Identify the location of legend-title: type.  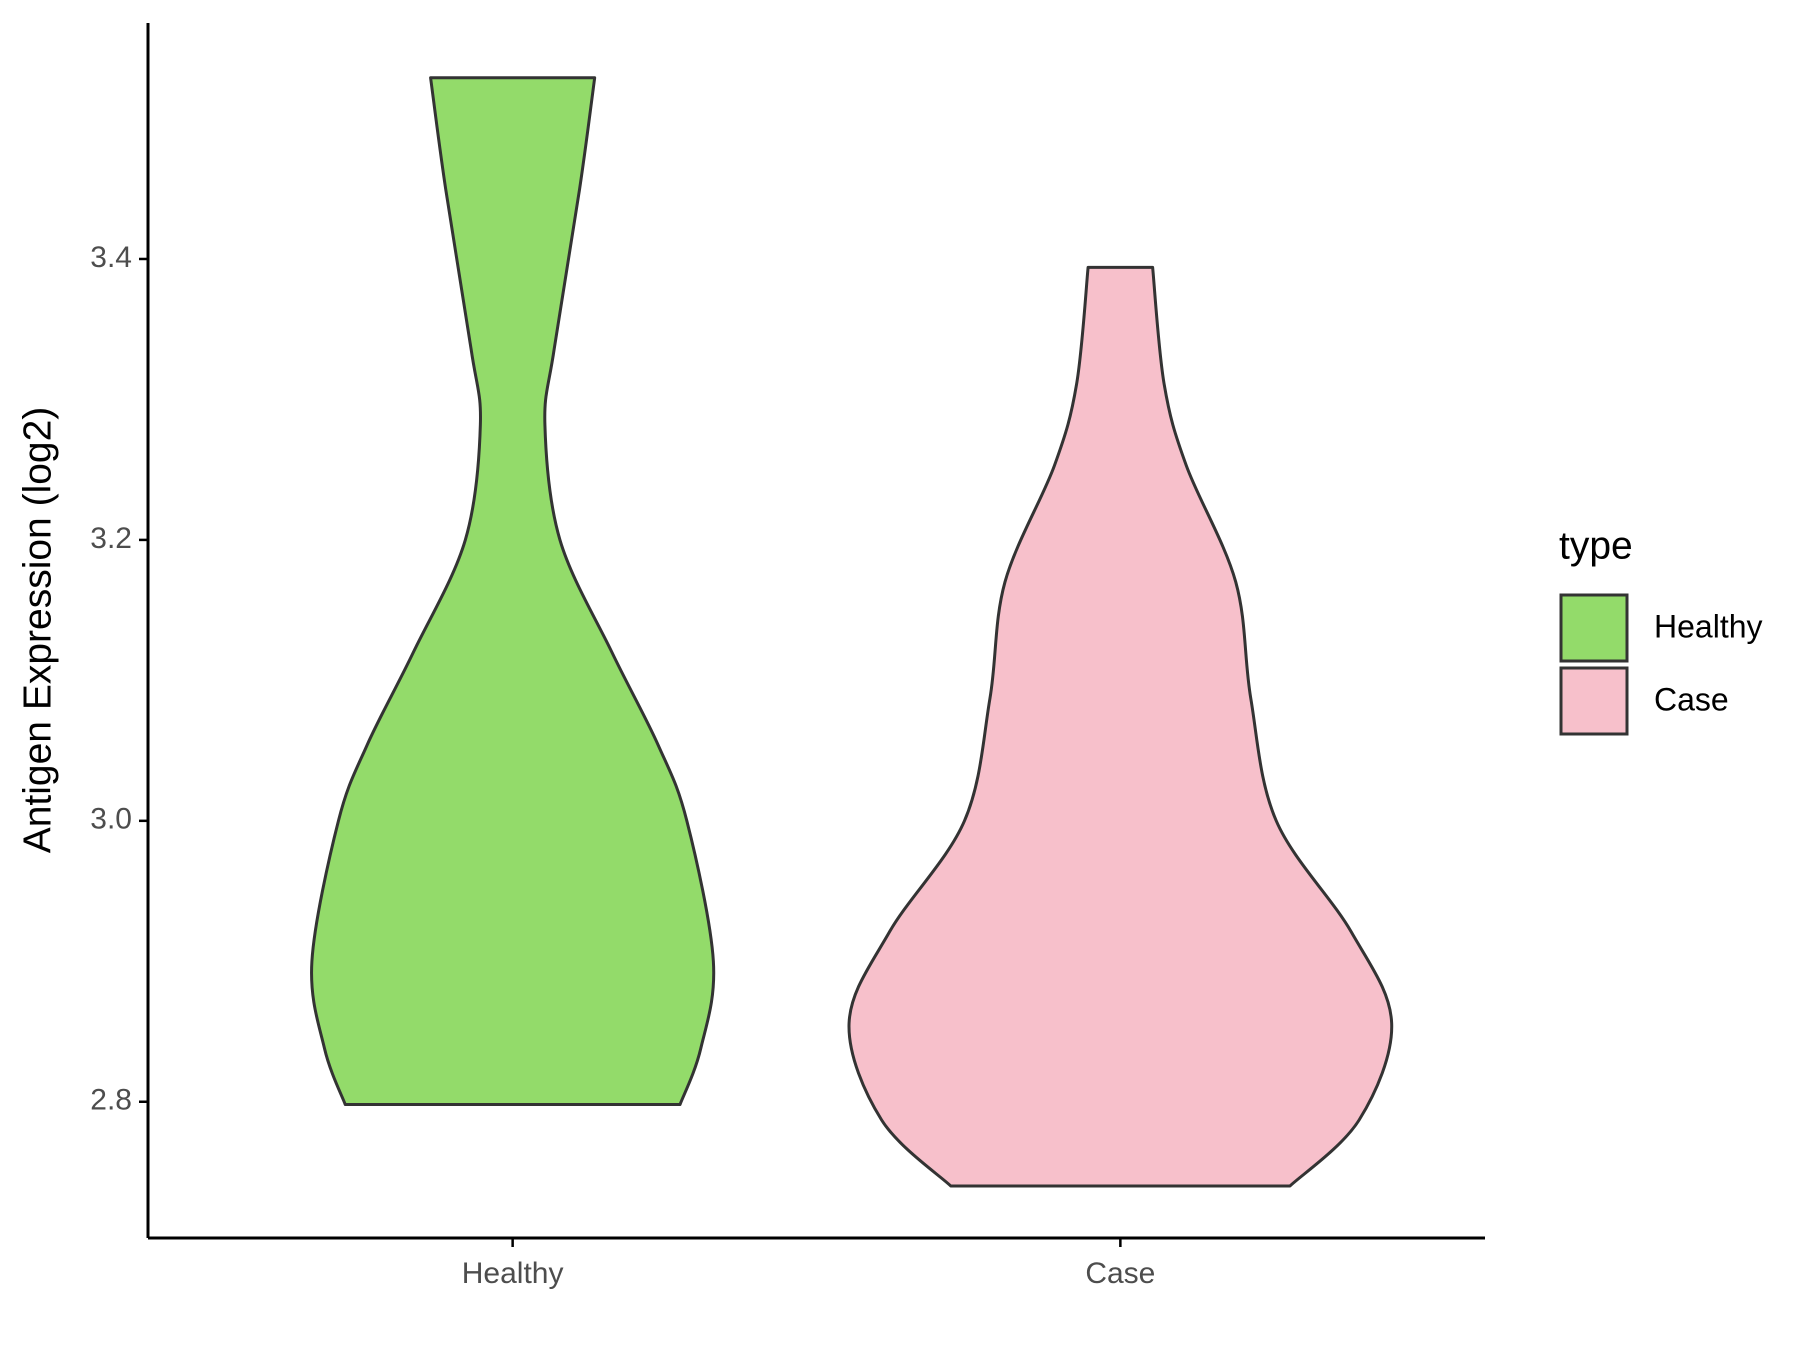
(1596, 545).